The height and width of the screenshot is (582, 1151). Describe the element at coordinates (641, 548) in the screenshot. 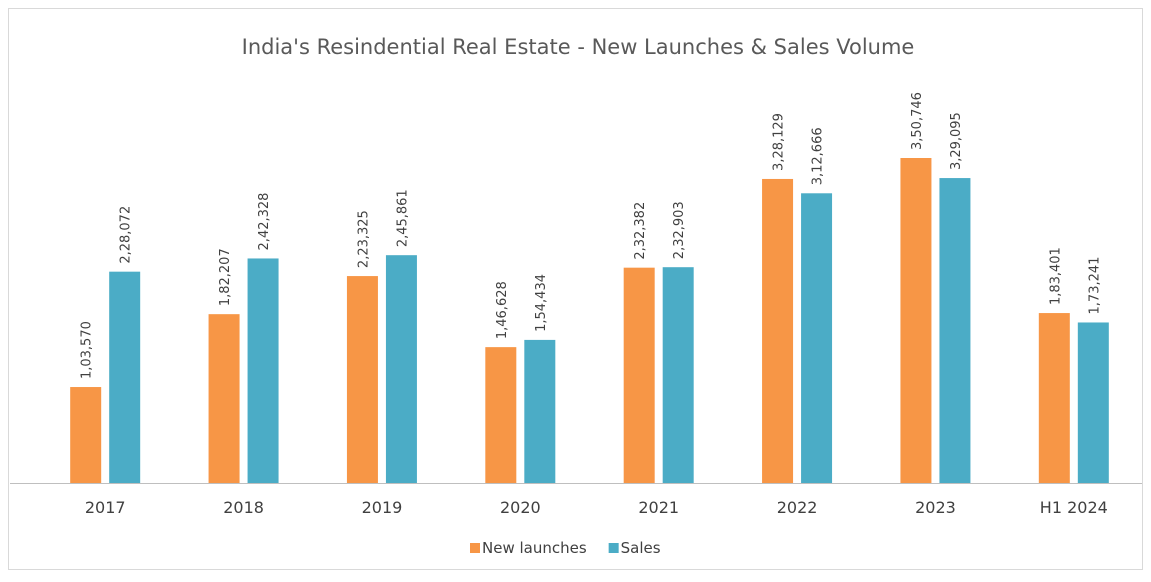

I see `legend-label: Sales` at that location.